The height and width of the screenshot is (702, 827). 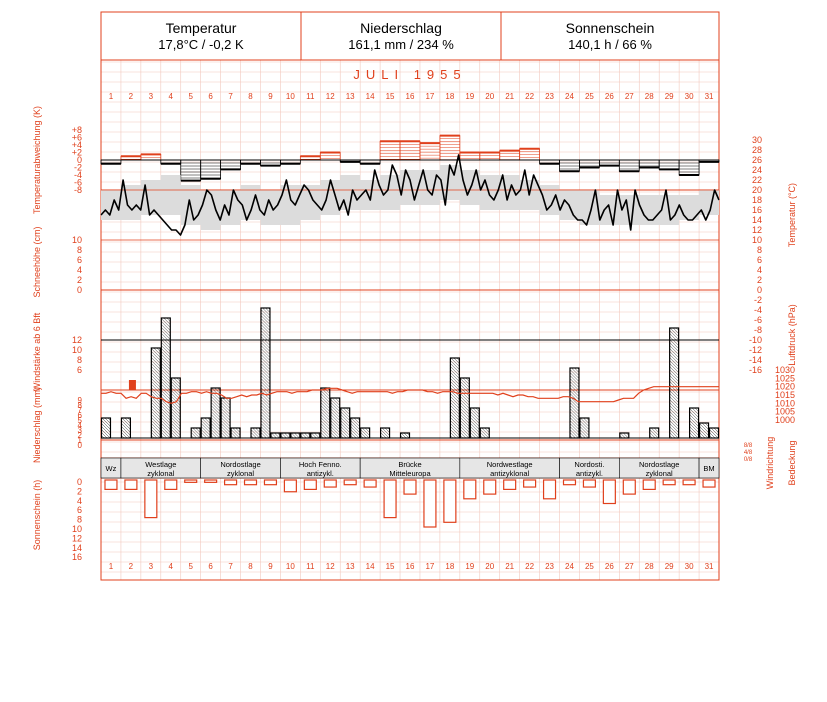 I want to click on tick-temperature-anomaly: -2, so click(x=78, y=168).